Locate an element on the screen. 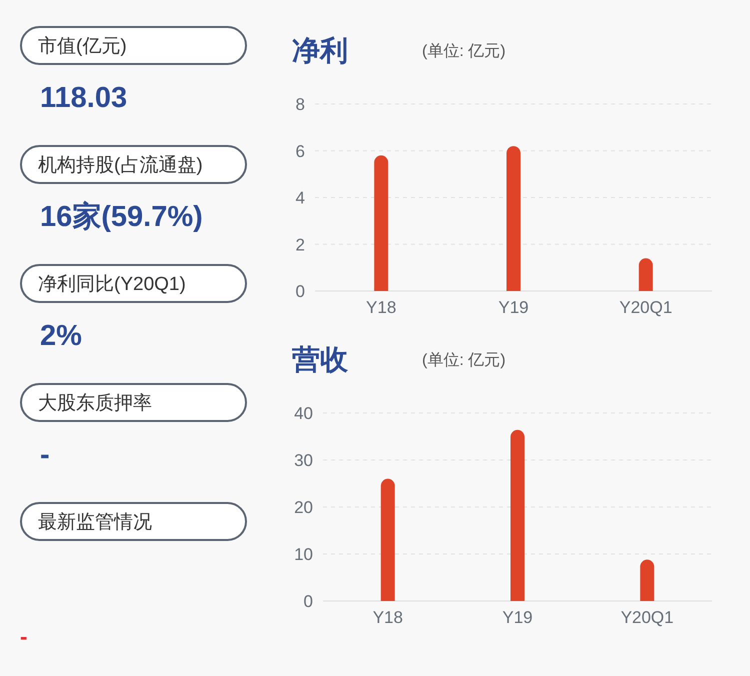 This screenshot has width=750, height=676. y-tick-label: 2 is located at coordinates (300, 244).